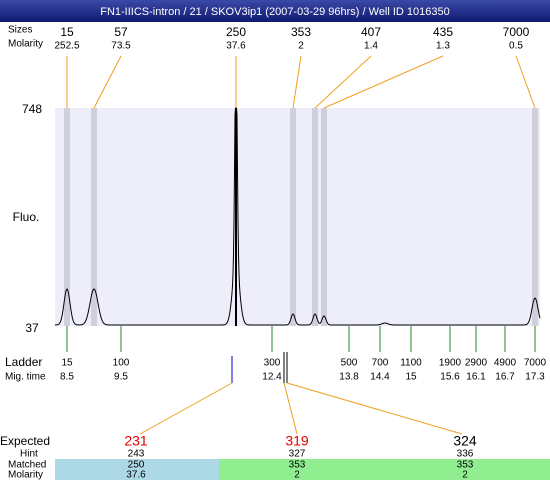 Image resolution: width=550 pixels, height=480 pixels. What do you see at coordinates (25, 441) in the screenshot?
I see `expected-label: Expected` at bounding box center [25, 441].